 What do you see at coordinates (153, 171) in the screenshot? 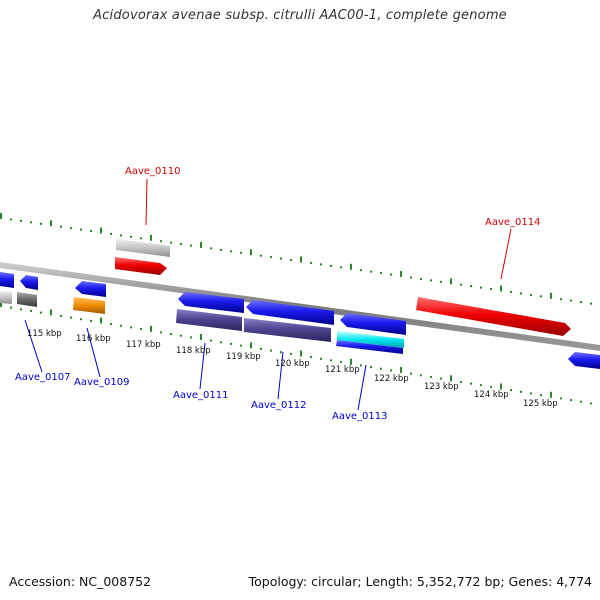
I see `gene-label-aave-0110: Aave_0110` at bounding box center [153, 171].